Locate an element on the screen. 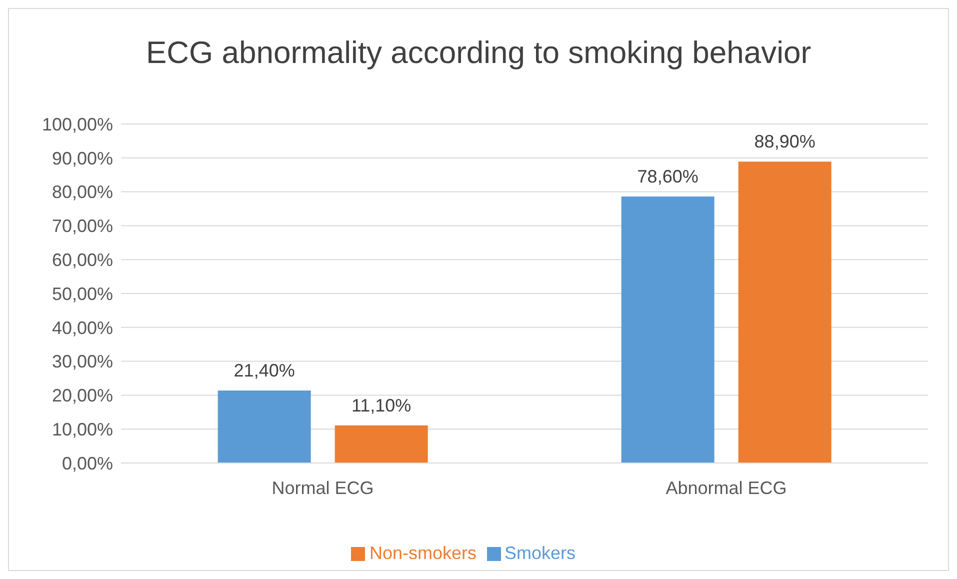 This screenshot has width=957, height=579. chart-title: ECG abnormality according to smoking behavior is located at coordinates (478, 53).